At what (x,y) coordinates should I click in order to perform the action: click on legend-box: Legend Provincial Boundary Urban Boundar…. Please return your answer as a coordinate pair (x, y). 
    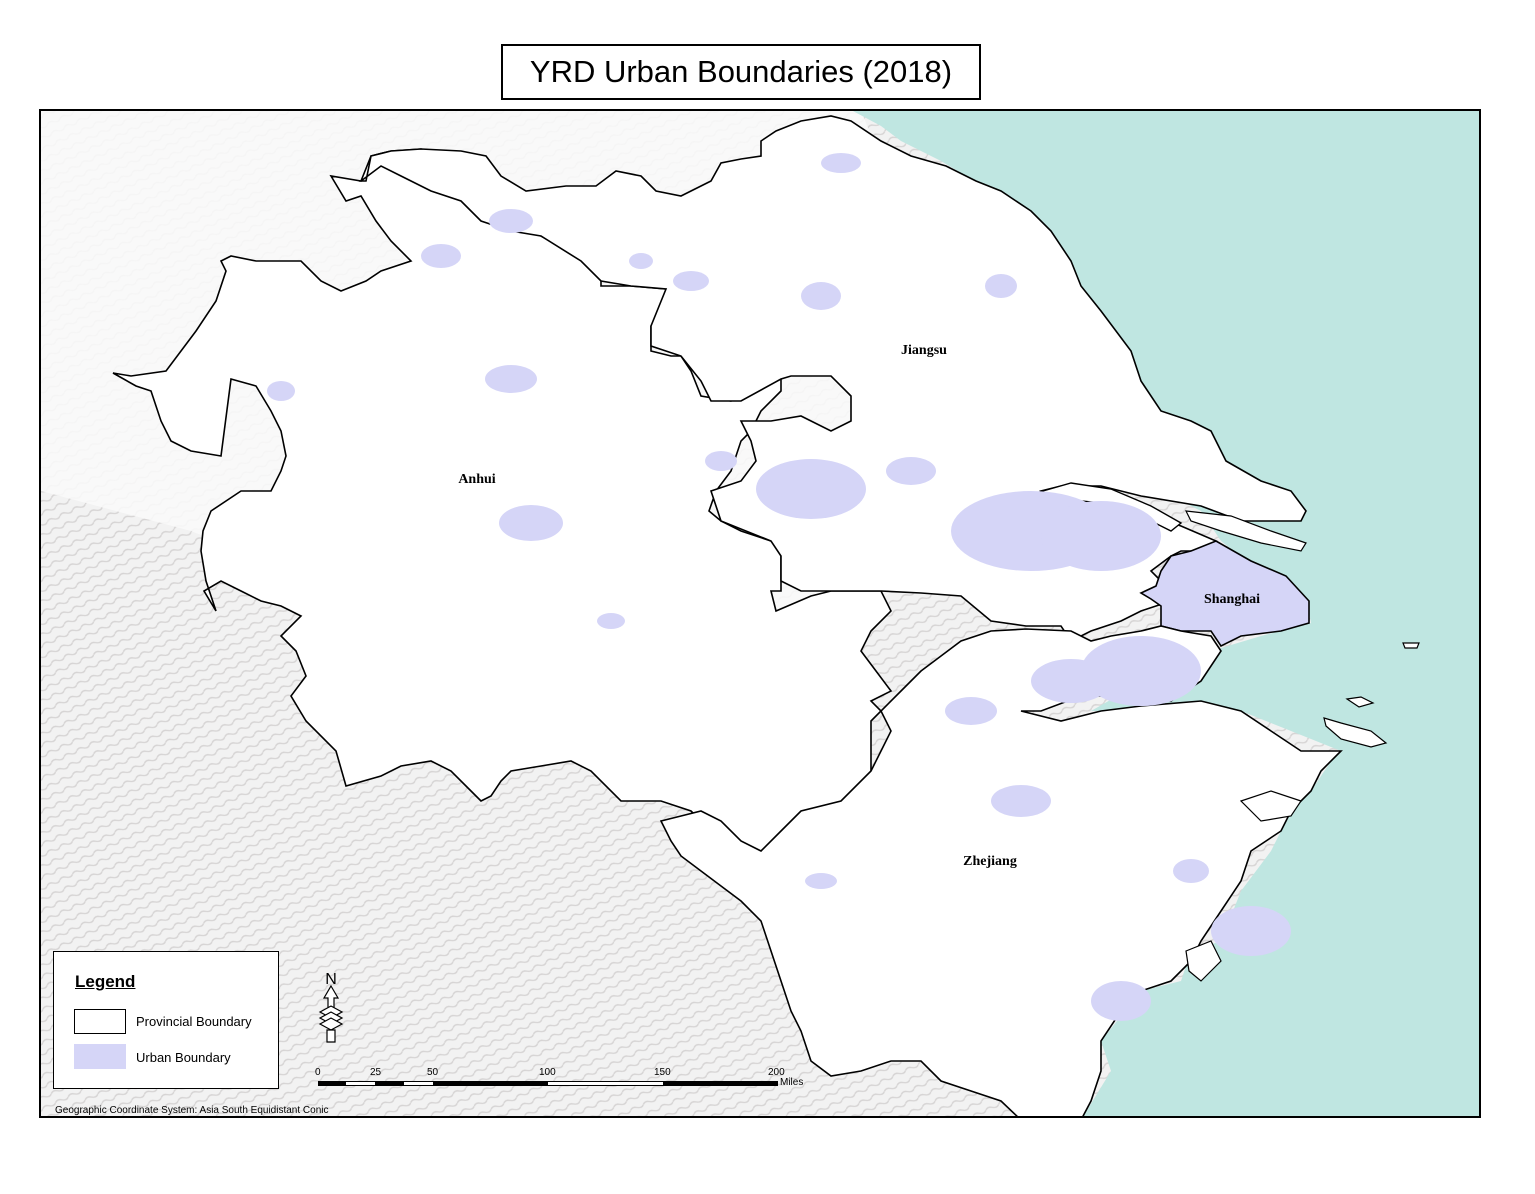
    Looking at the image, I should click on (166, 1020).